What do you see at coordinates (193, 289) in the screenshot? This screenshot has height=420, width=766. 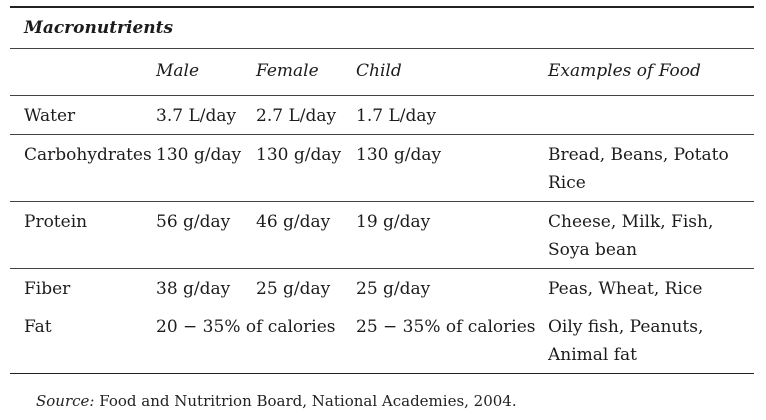 I see `male-value: 38 g/day` at bounding box center [193, 289].